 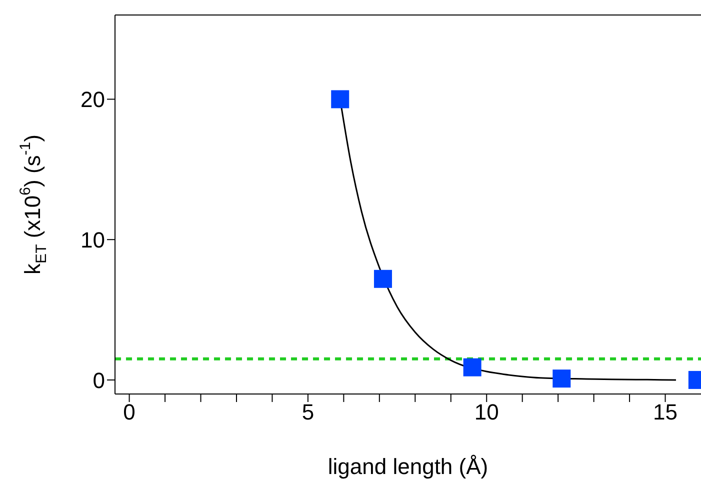 What do you see at coordinates (92, 239) in the screenshot?
I see `y-tick-label: 10` at bounding box center [92, 239].